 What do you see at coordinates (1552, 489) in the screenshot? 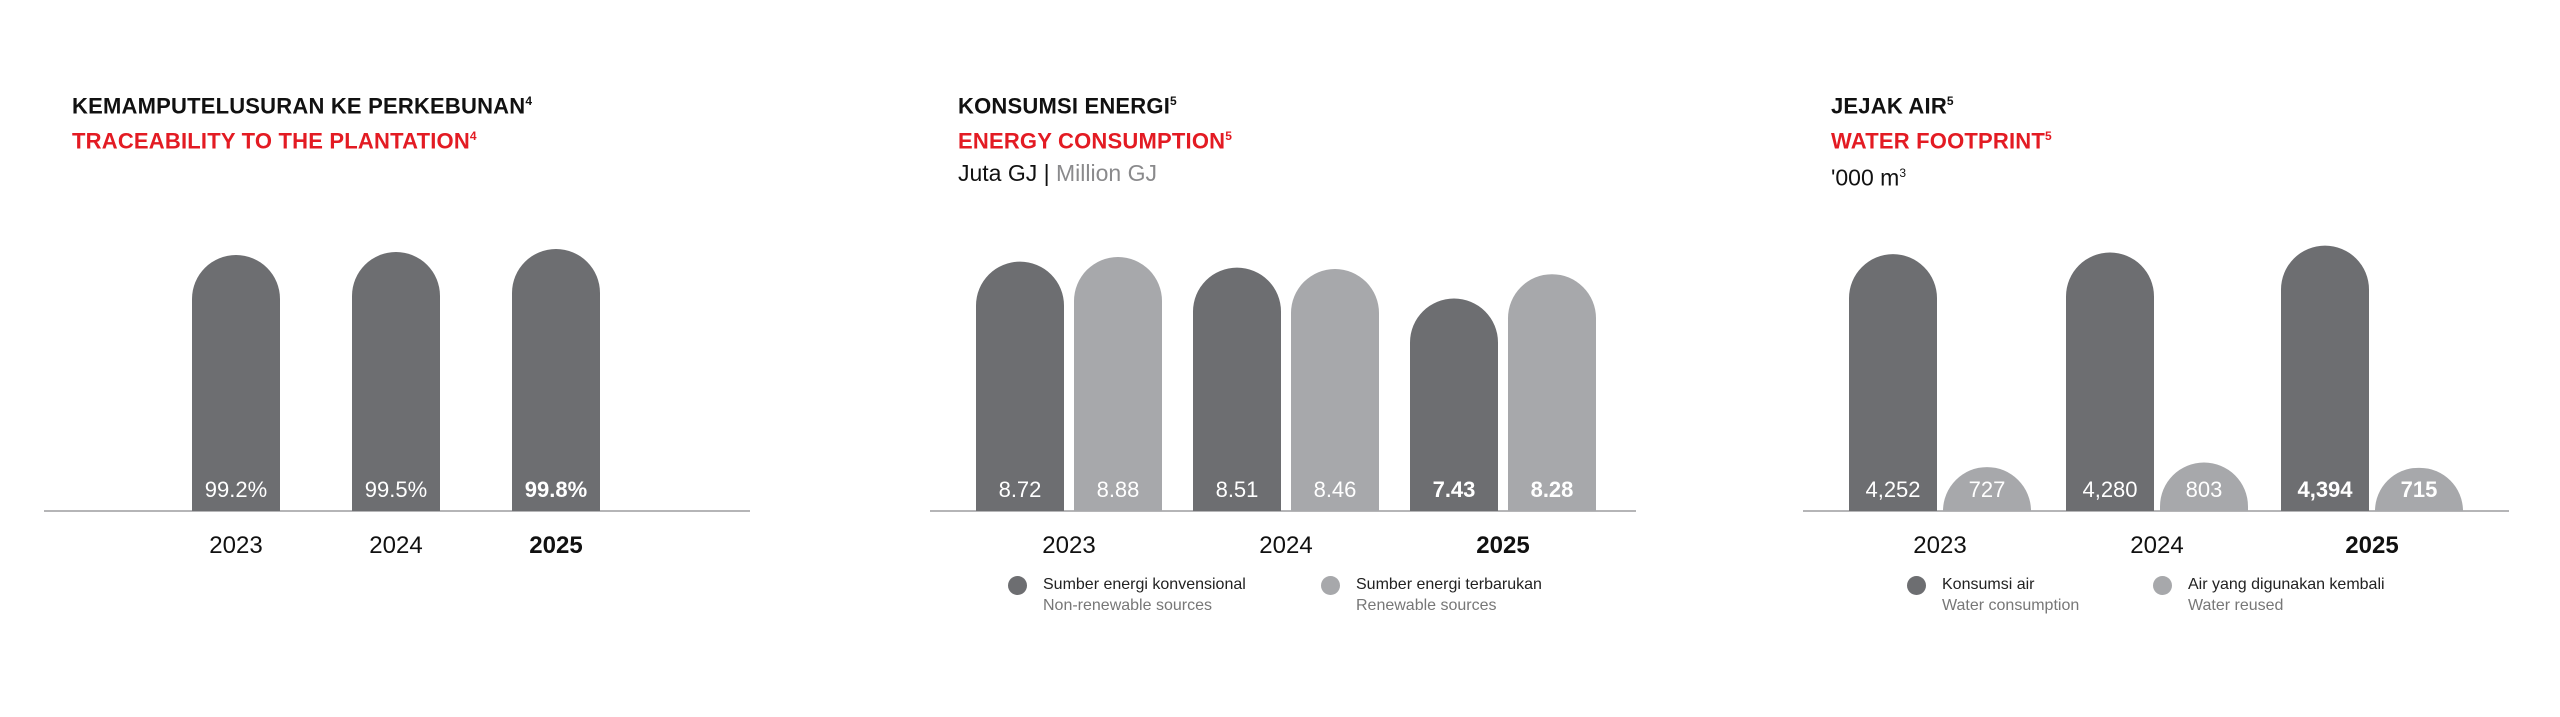
I see `bar-value-label: 8.28` at bounding box center [1552, 489].